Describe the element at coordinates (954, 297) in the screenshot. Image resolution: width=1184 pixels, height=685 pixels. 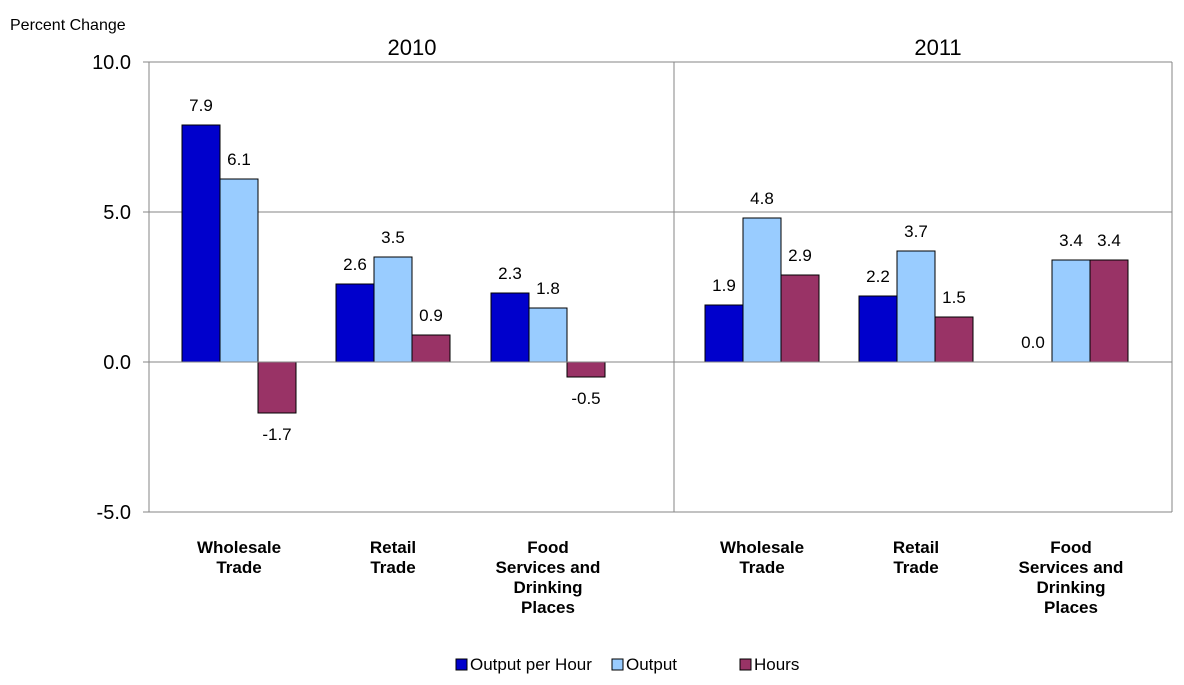
I see `data-label: 1.5` at that location.